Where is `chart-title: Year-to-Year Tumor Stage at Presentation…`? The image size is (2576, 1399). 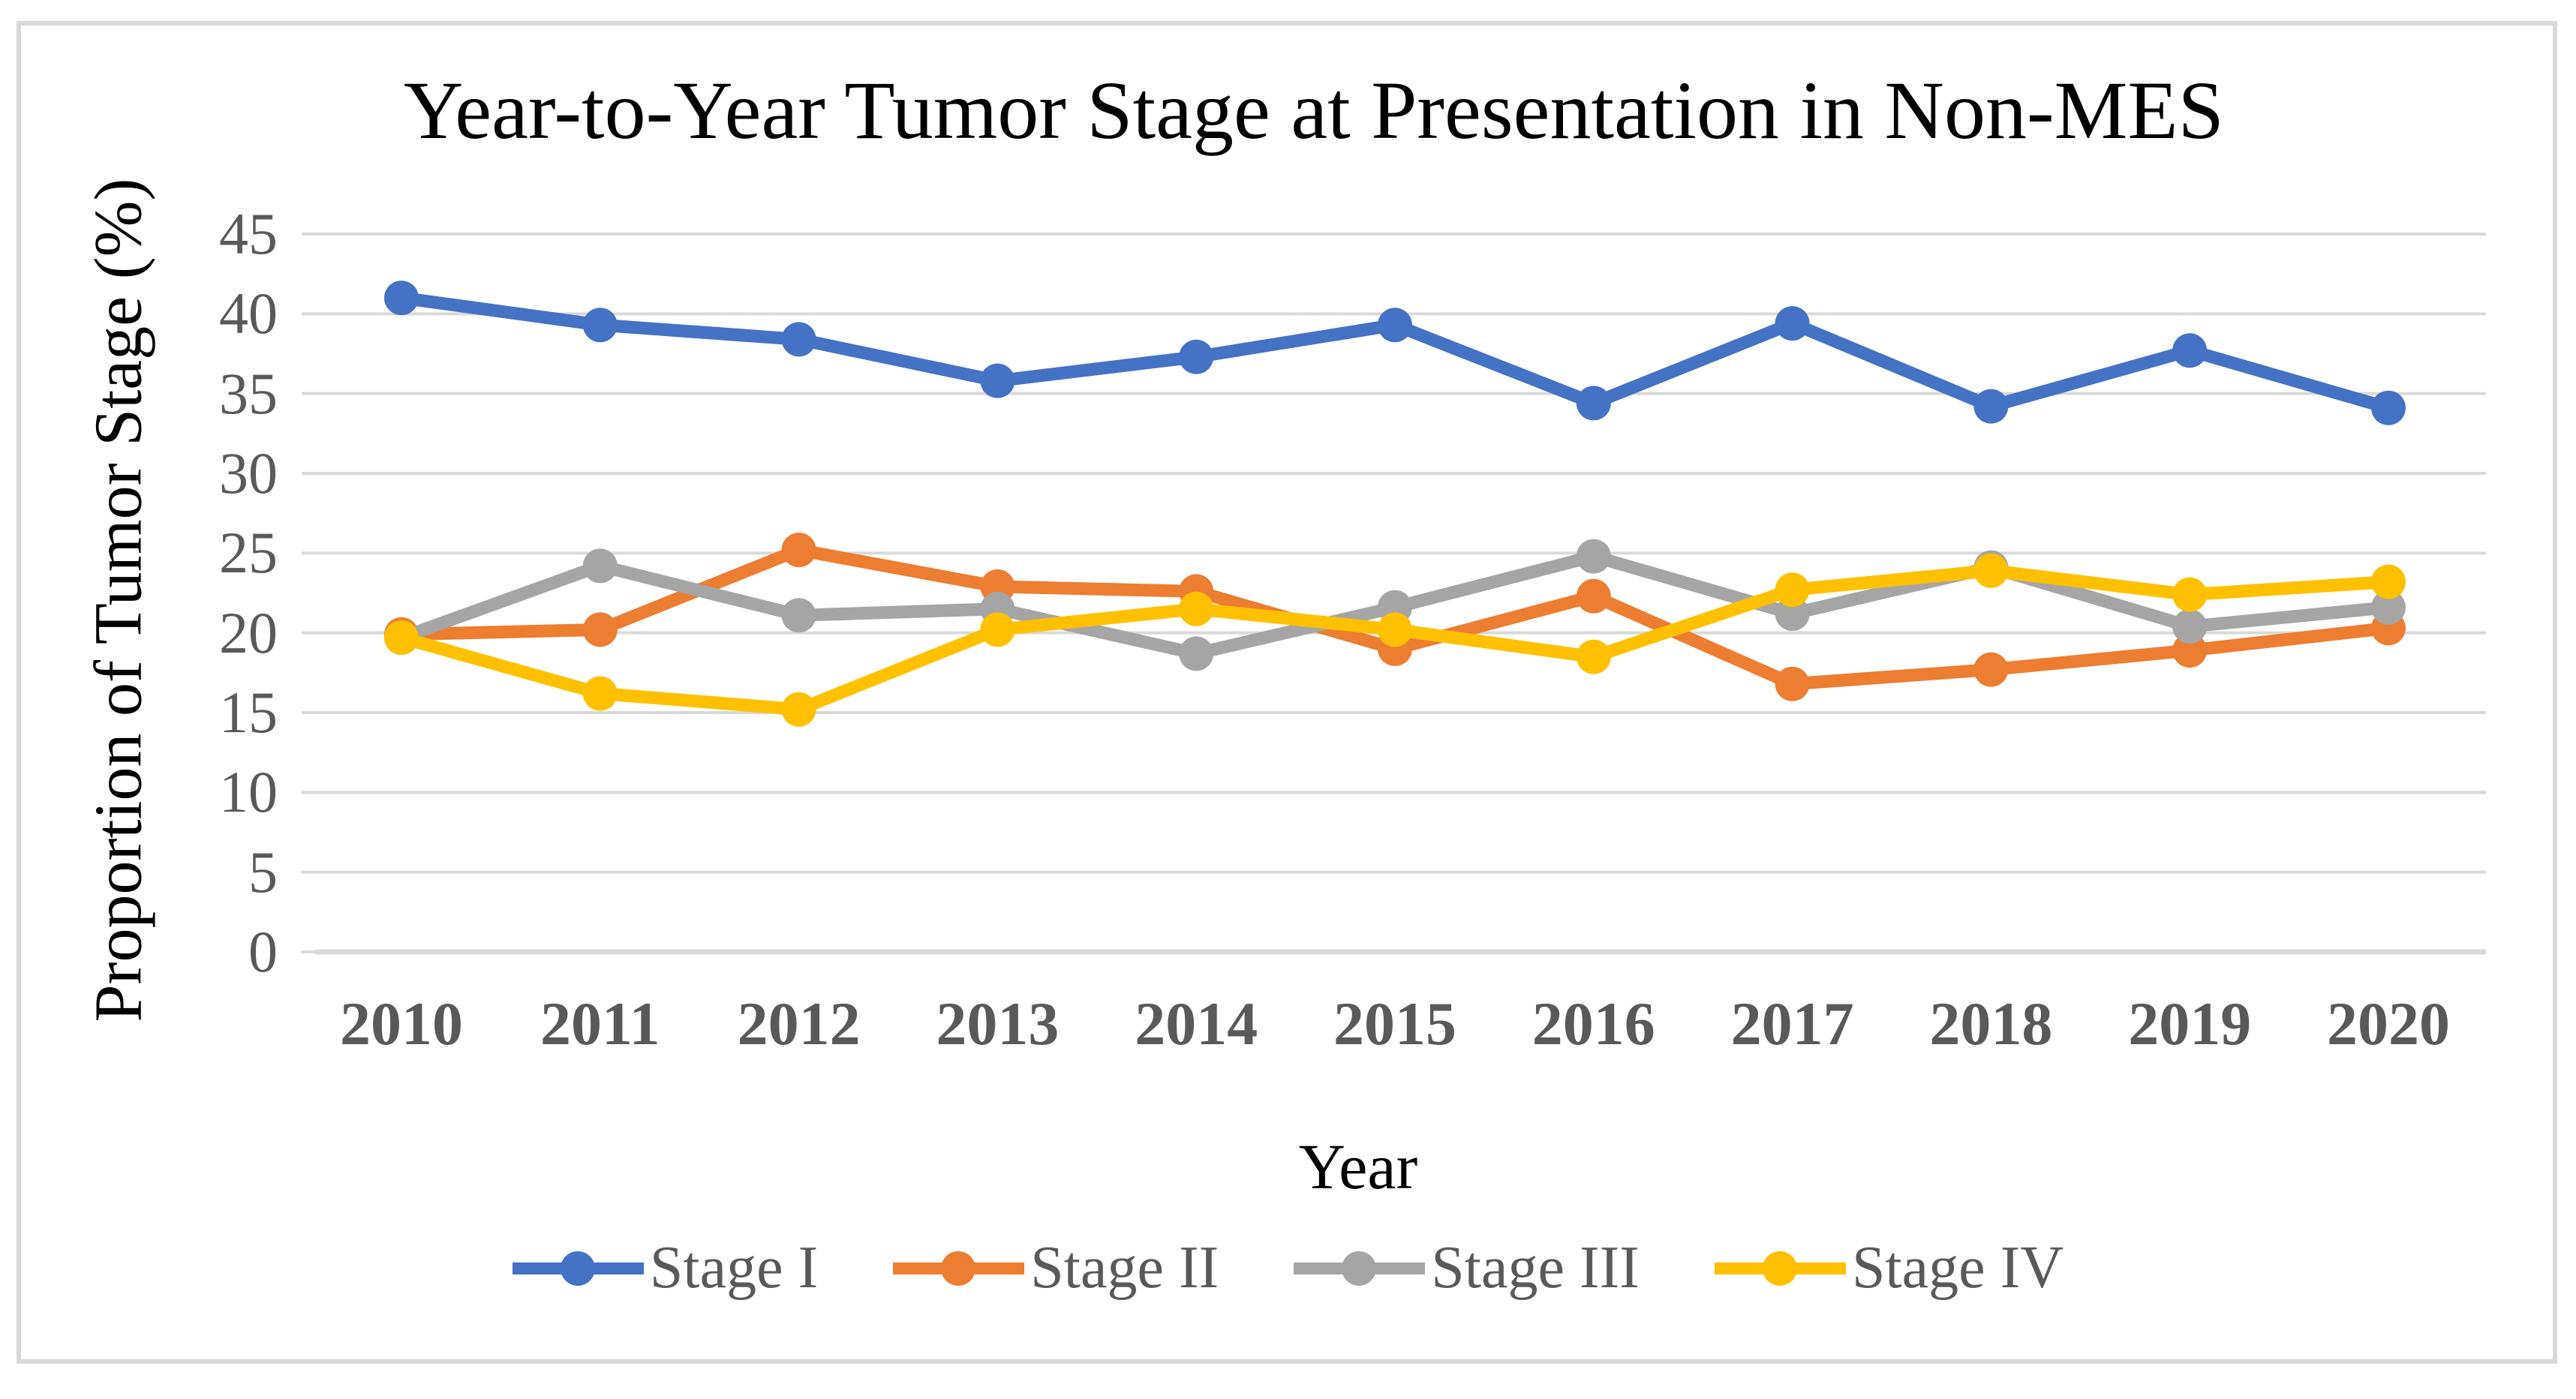
chart-title: Year-to-Year Tumor Stage at Presentation… is located at coordinates (1313, 110).